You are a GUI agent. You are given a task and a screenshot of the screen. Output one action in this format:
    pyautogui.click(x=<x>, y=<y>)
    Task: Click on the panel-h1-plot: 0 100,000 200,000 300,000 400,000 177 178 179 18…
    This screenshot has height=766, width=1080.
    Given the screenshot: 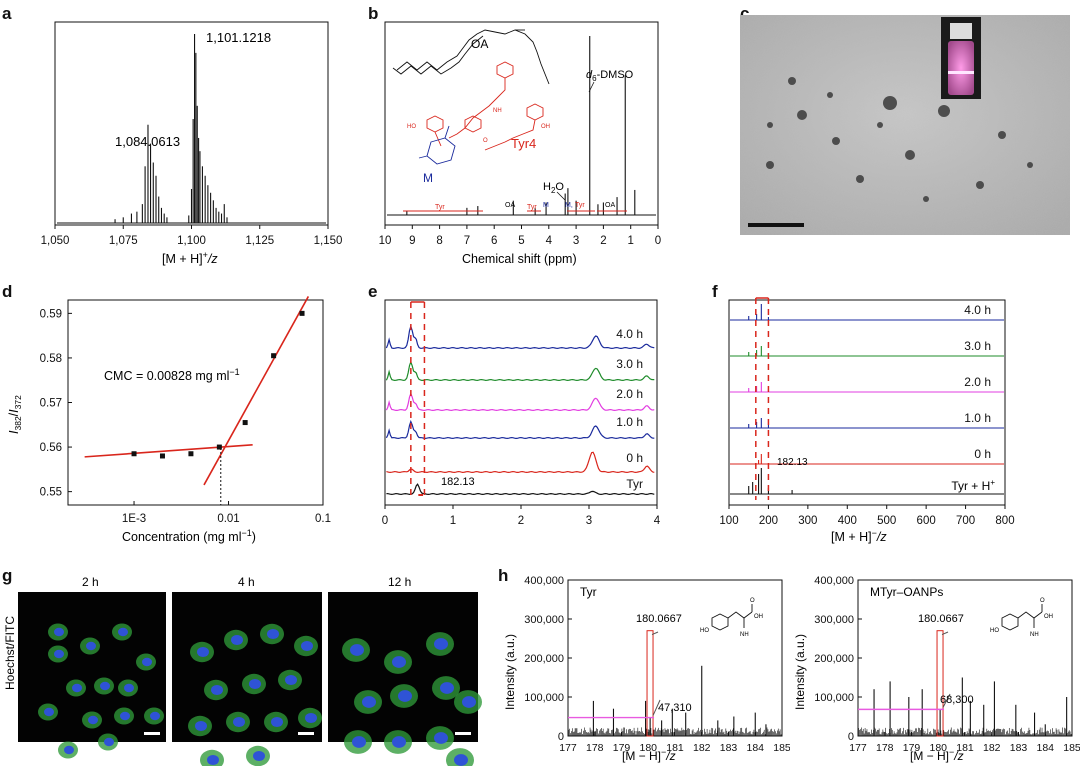 What is the action you would take?
    pyautogui.click(x=657, y=664)
    